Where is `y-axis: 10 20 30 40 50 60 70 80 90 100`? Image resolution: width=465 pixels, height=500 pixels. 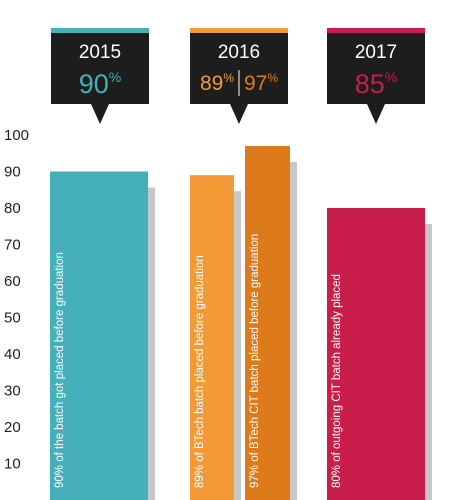
y-axis: 10 20 30 40 50 60 70 80 90 100 is located at coordinates (16, 300).